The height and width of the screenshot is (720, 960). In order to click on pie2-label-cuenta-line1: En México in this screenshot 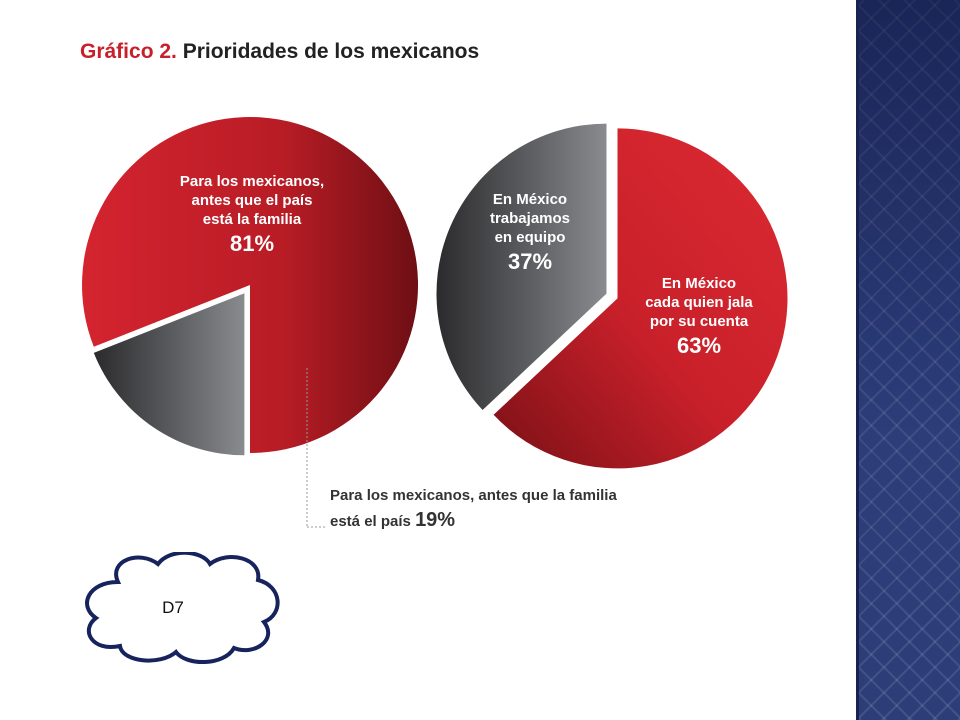, I will do `click(699, 283)`.